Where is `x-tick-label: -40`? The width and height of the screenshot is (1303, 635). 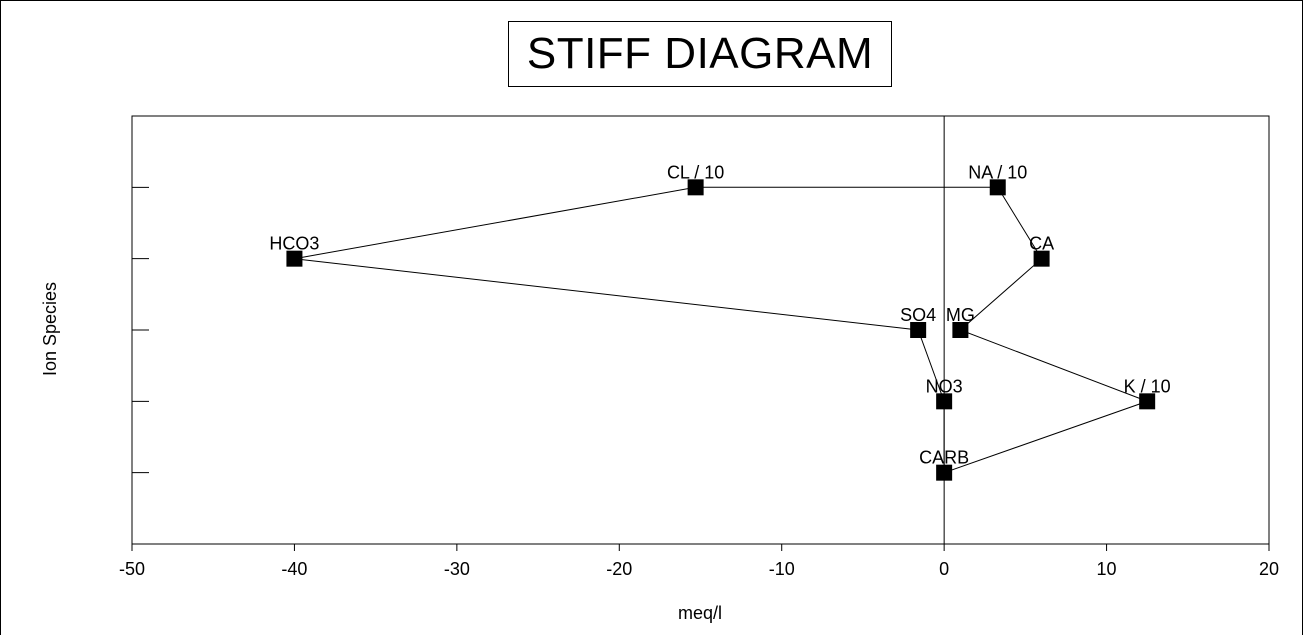
x-tick-label: -40 is located at coordinates (294, 569).